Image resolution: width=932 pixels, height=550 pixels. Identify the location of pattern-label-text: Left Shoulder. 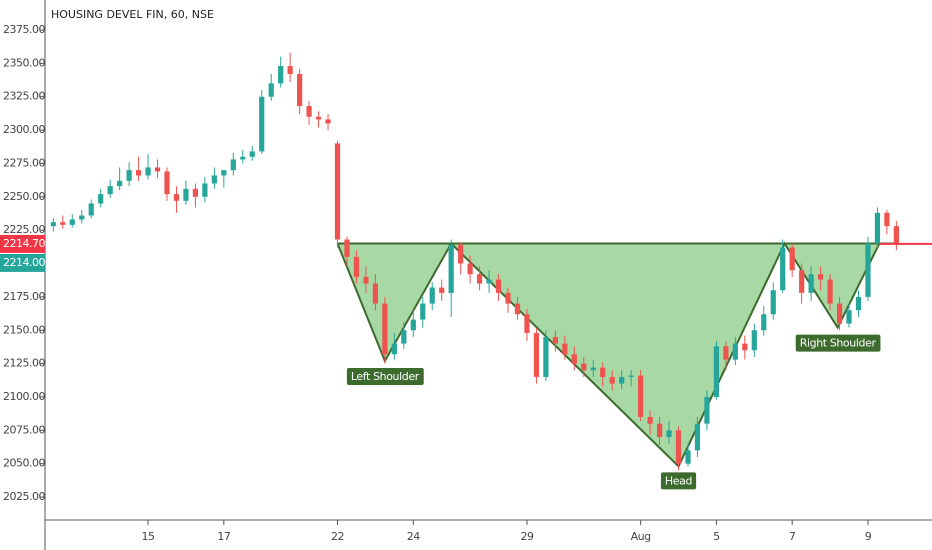
(385, 376).